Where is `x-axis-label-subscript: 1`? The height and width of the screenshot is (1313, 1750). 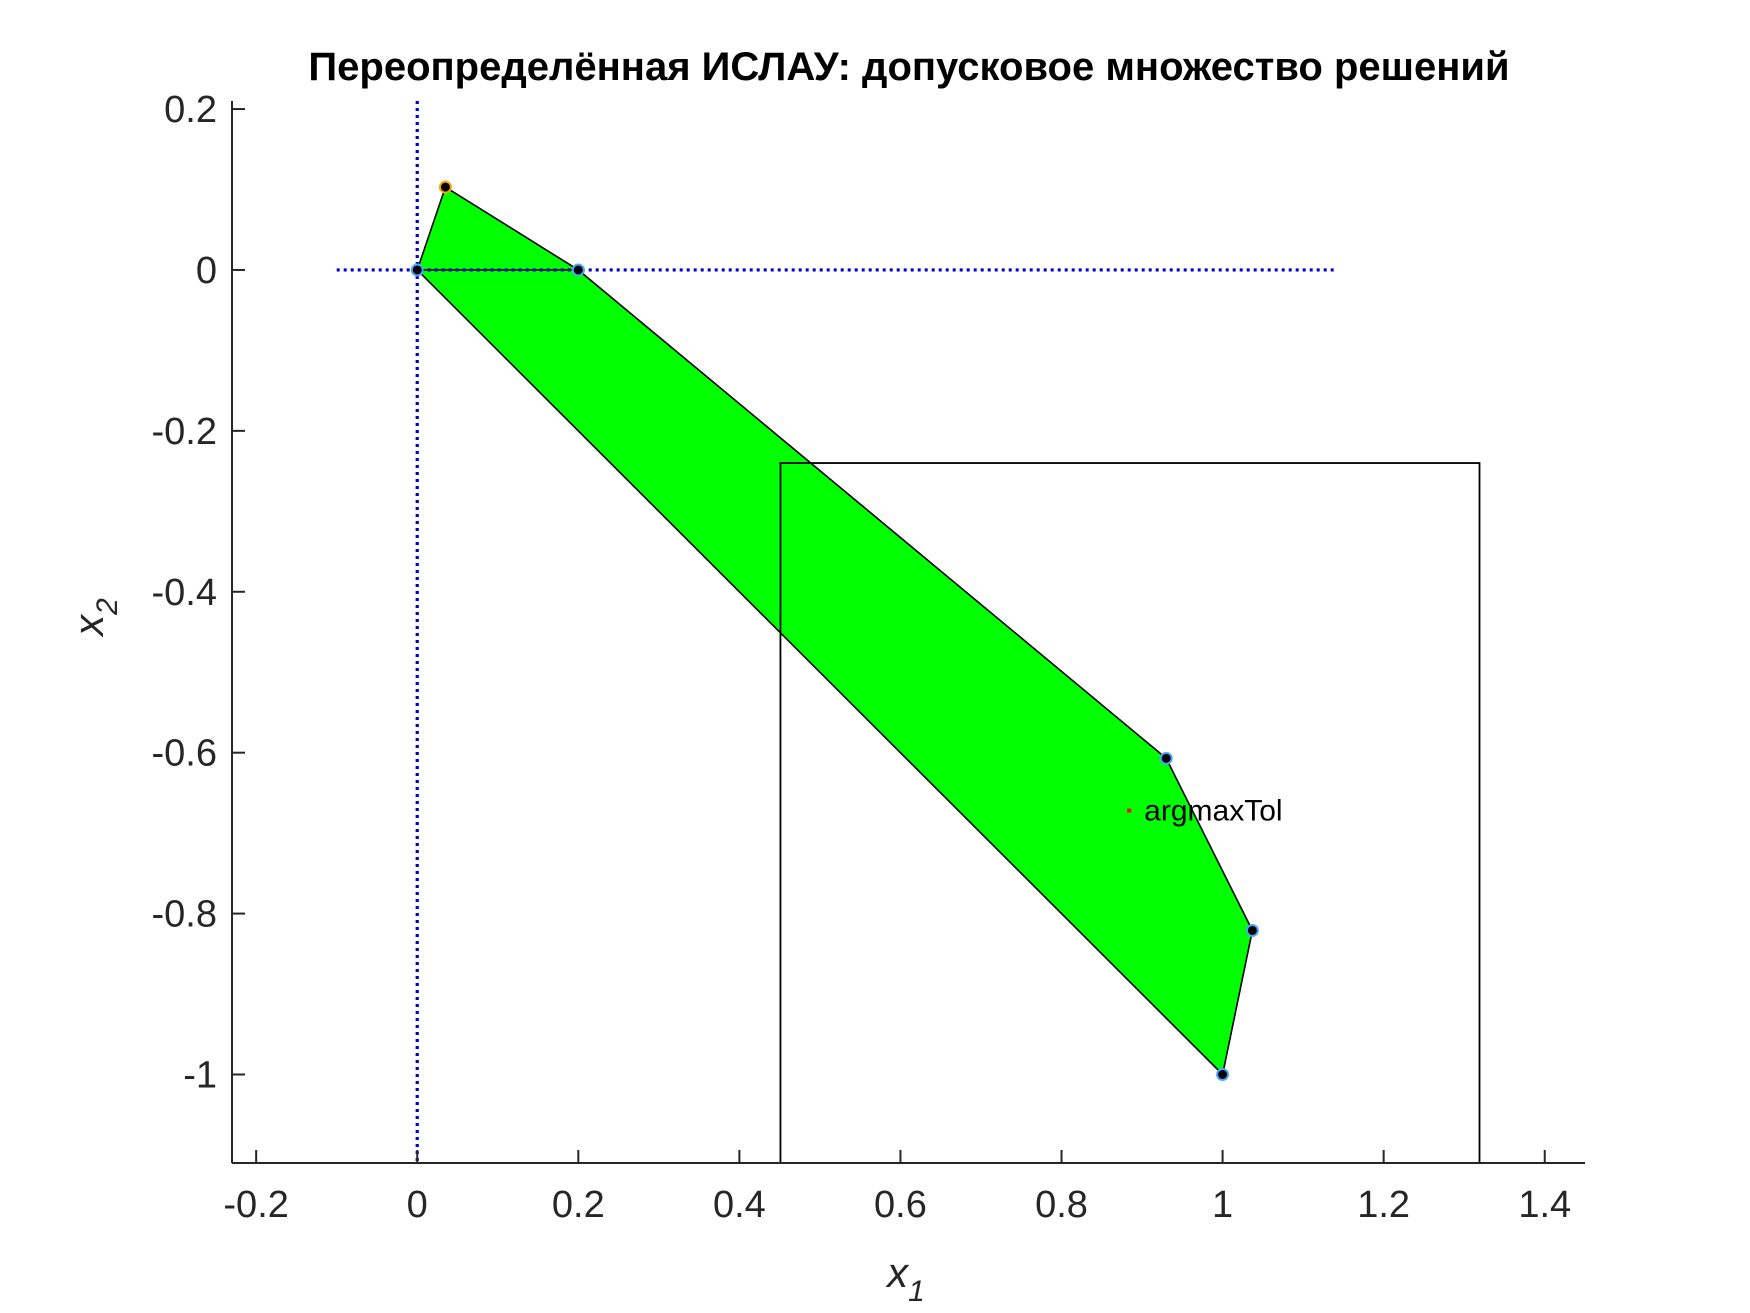
x-axis-label-subscript: 1 is located at coordinates (916, 1291).